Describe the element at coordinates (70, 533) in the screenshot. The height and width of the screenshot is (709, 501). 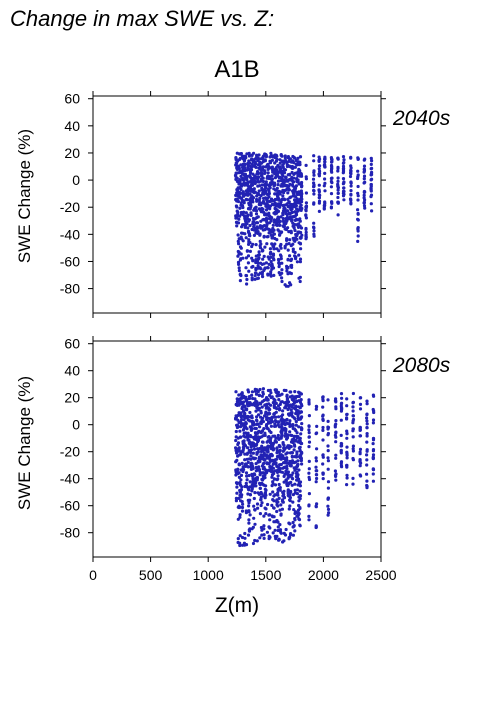
I see `y-tick-label: -80` at that location.